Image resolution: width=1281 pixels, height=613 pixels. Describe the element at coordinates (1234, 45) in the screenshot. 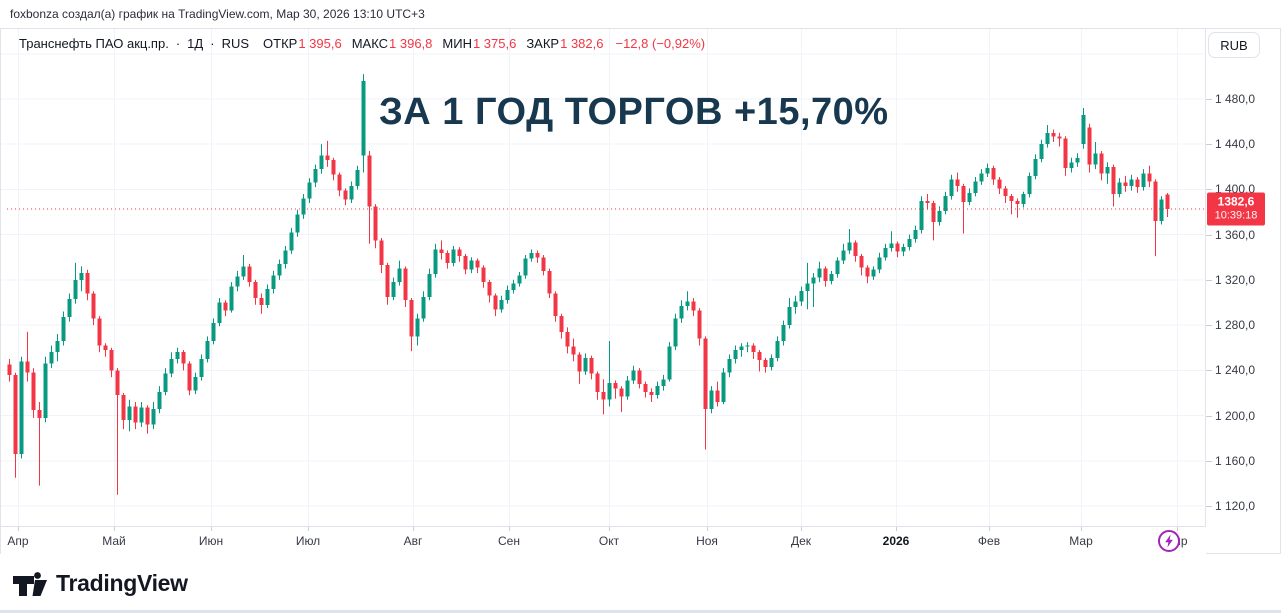

I see `currency-button: RUB` at that location.